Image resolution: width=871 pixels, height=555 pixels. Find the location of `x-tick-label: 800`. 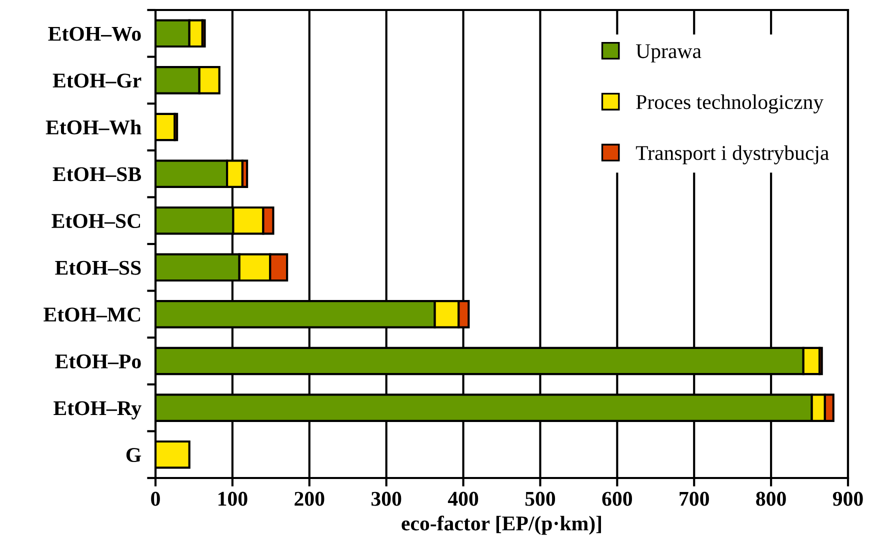

x-tick-label: 800 is located at coordinates (771, 499).